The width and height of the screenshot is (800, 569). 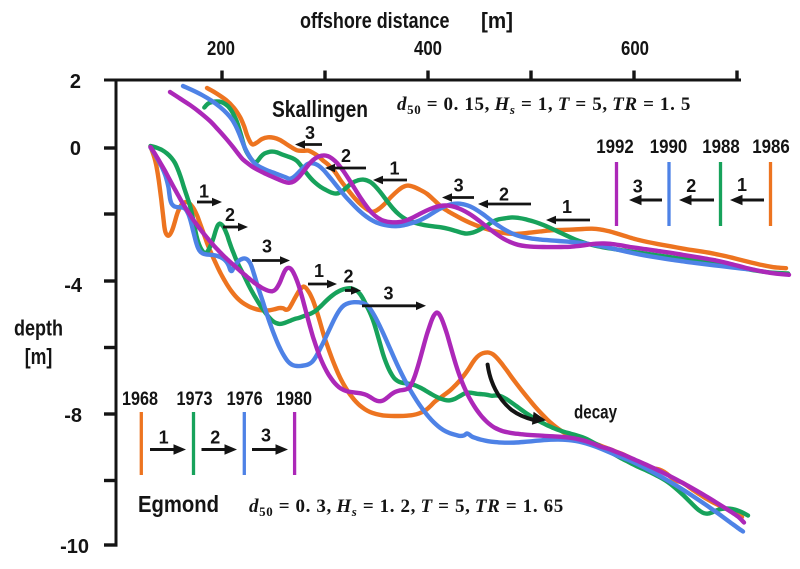 What do you see at coordinates (195, 399) in the screenshot?
I see `svg-text: 1973` at bounding box center [195, 399].